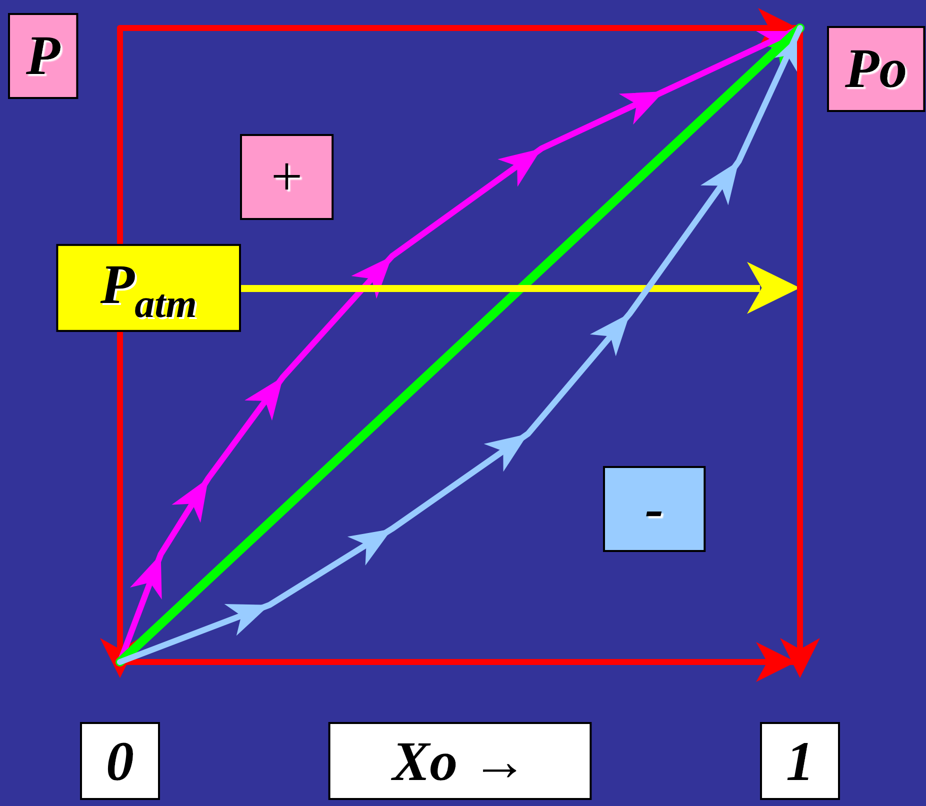 Image resolution: width=926 pixels, height=806 pixels. What do you see at coordinates (148, 290) in the screenshot?
I see `ref-line-label: P$_{atm}$` at bounding box center [148, 290].